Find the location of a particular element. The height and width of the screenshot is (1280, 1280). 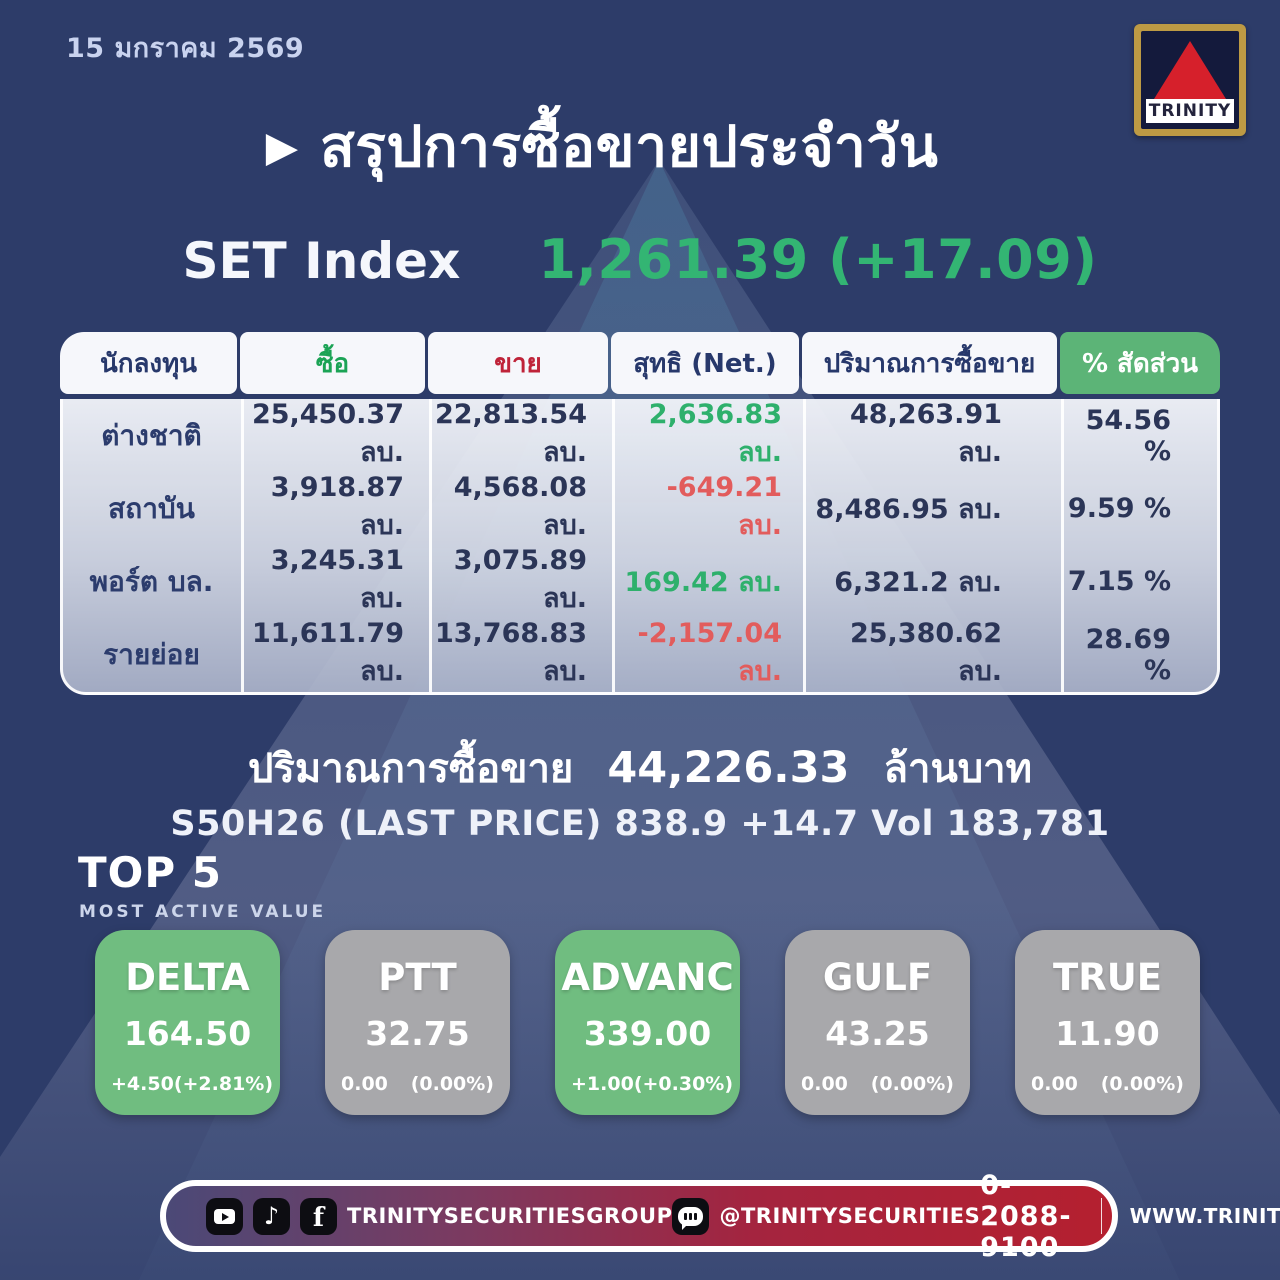

row-share: 28.69 % is located at coordinates (1128, 654).